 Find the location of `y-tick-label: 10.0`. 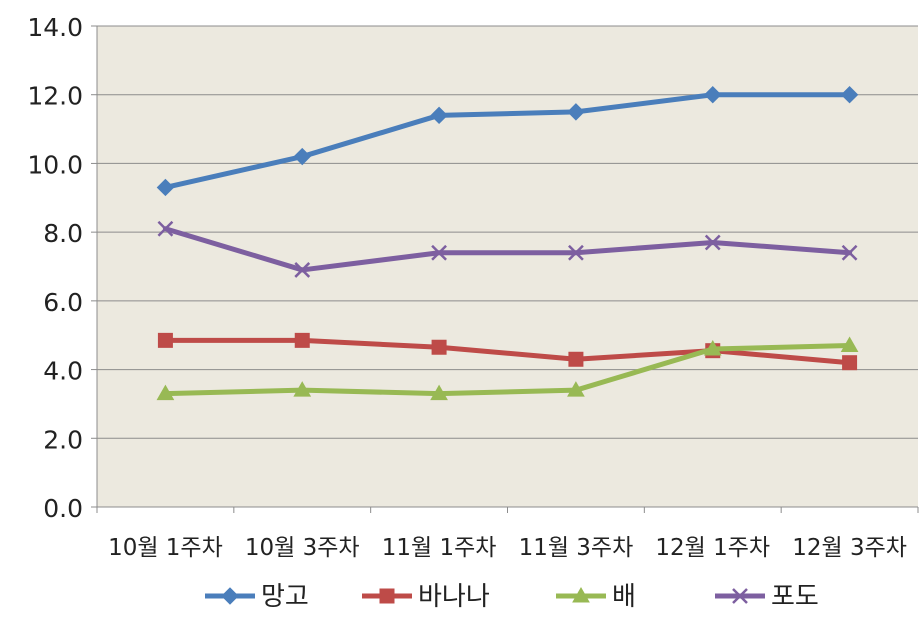

y-tick-label: 10.0 is located at coordinates (55, 164).